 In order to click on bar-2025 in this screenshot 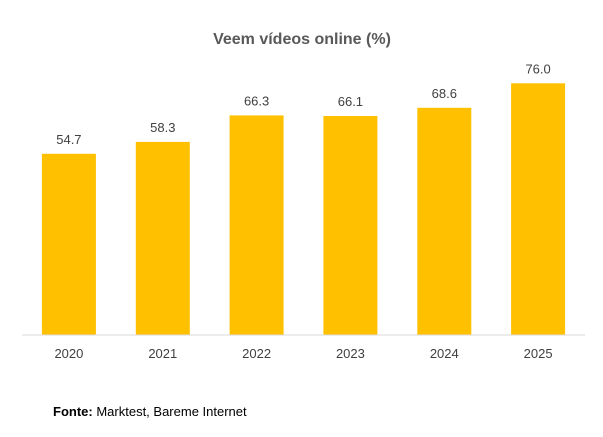, I will do `click(538, 209)`.